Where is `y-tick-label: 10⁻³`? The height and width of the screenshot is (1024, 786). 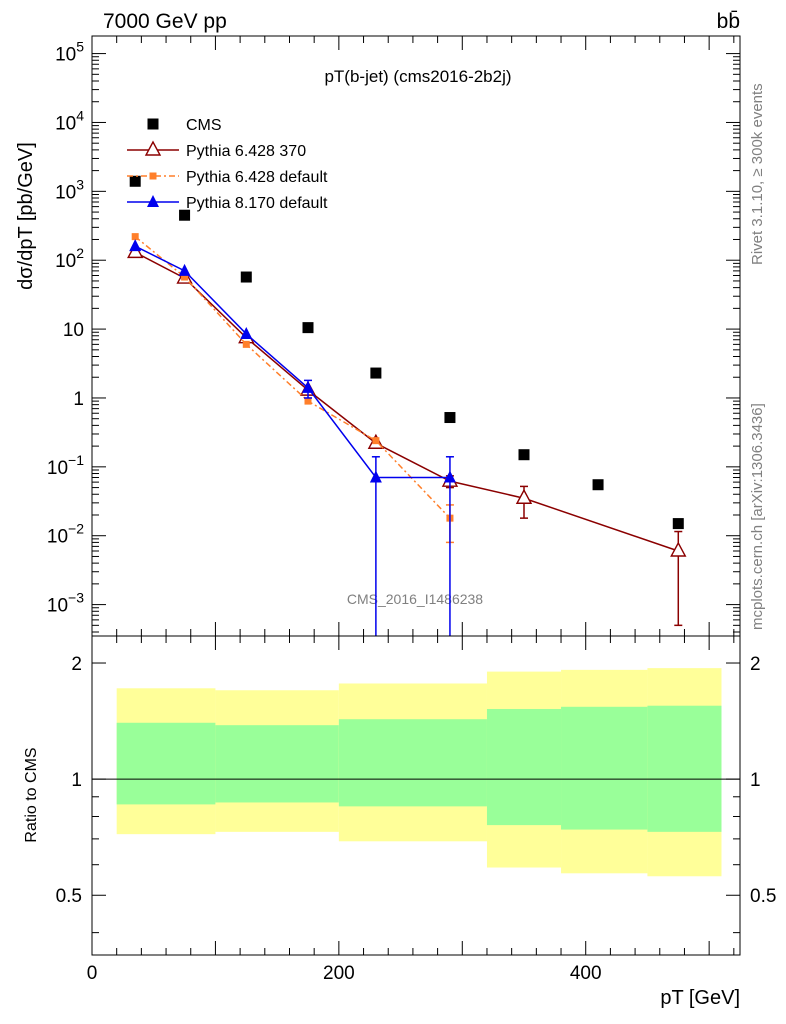 y-tick-label: 10⁻³ is located at coordinates (65, 603).